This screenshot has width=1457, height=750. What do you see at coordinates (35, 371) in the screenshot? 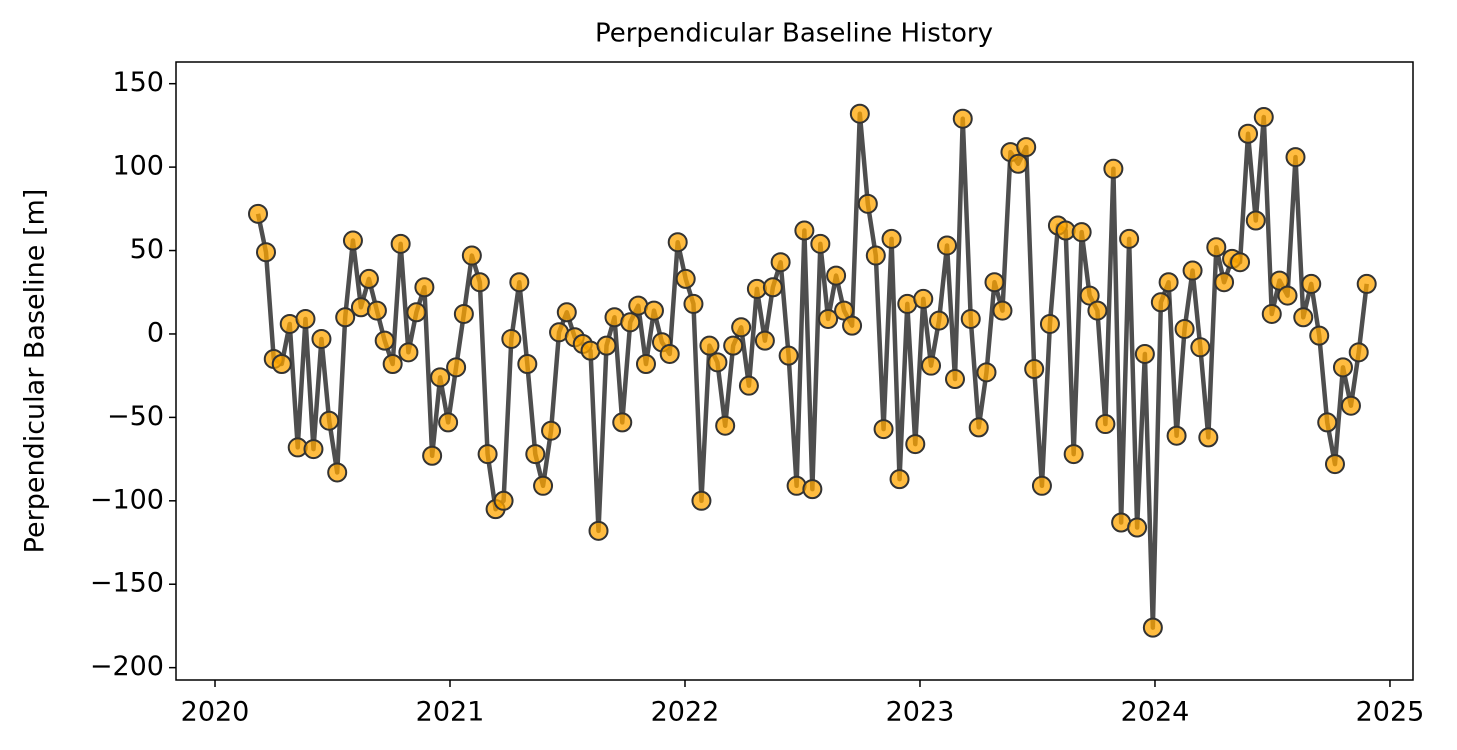
I see `y-axis-label: Perpendicular Baseline [m]` at bounding box center [35, 371].